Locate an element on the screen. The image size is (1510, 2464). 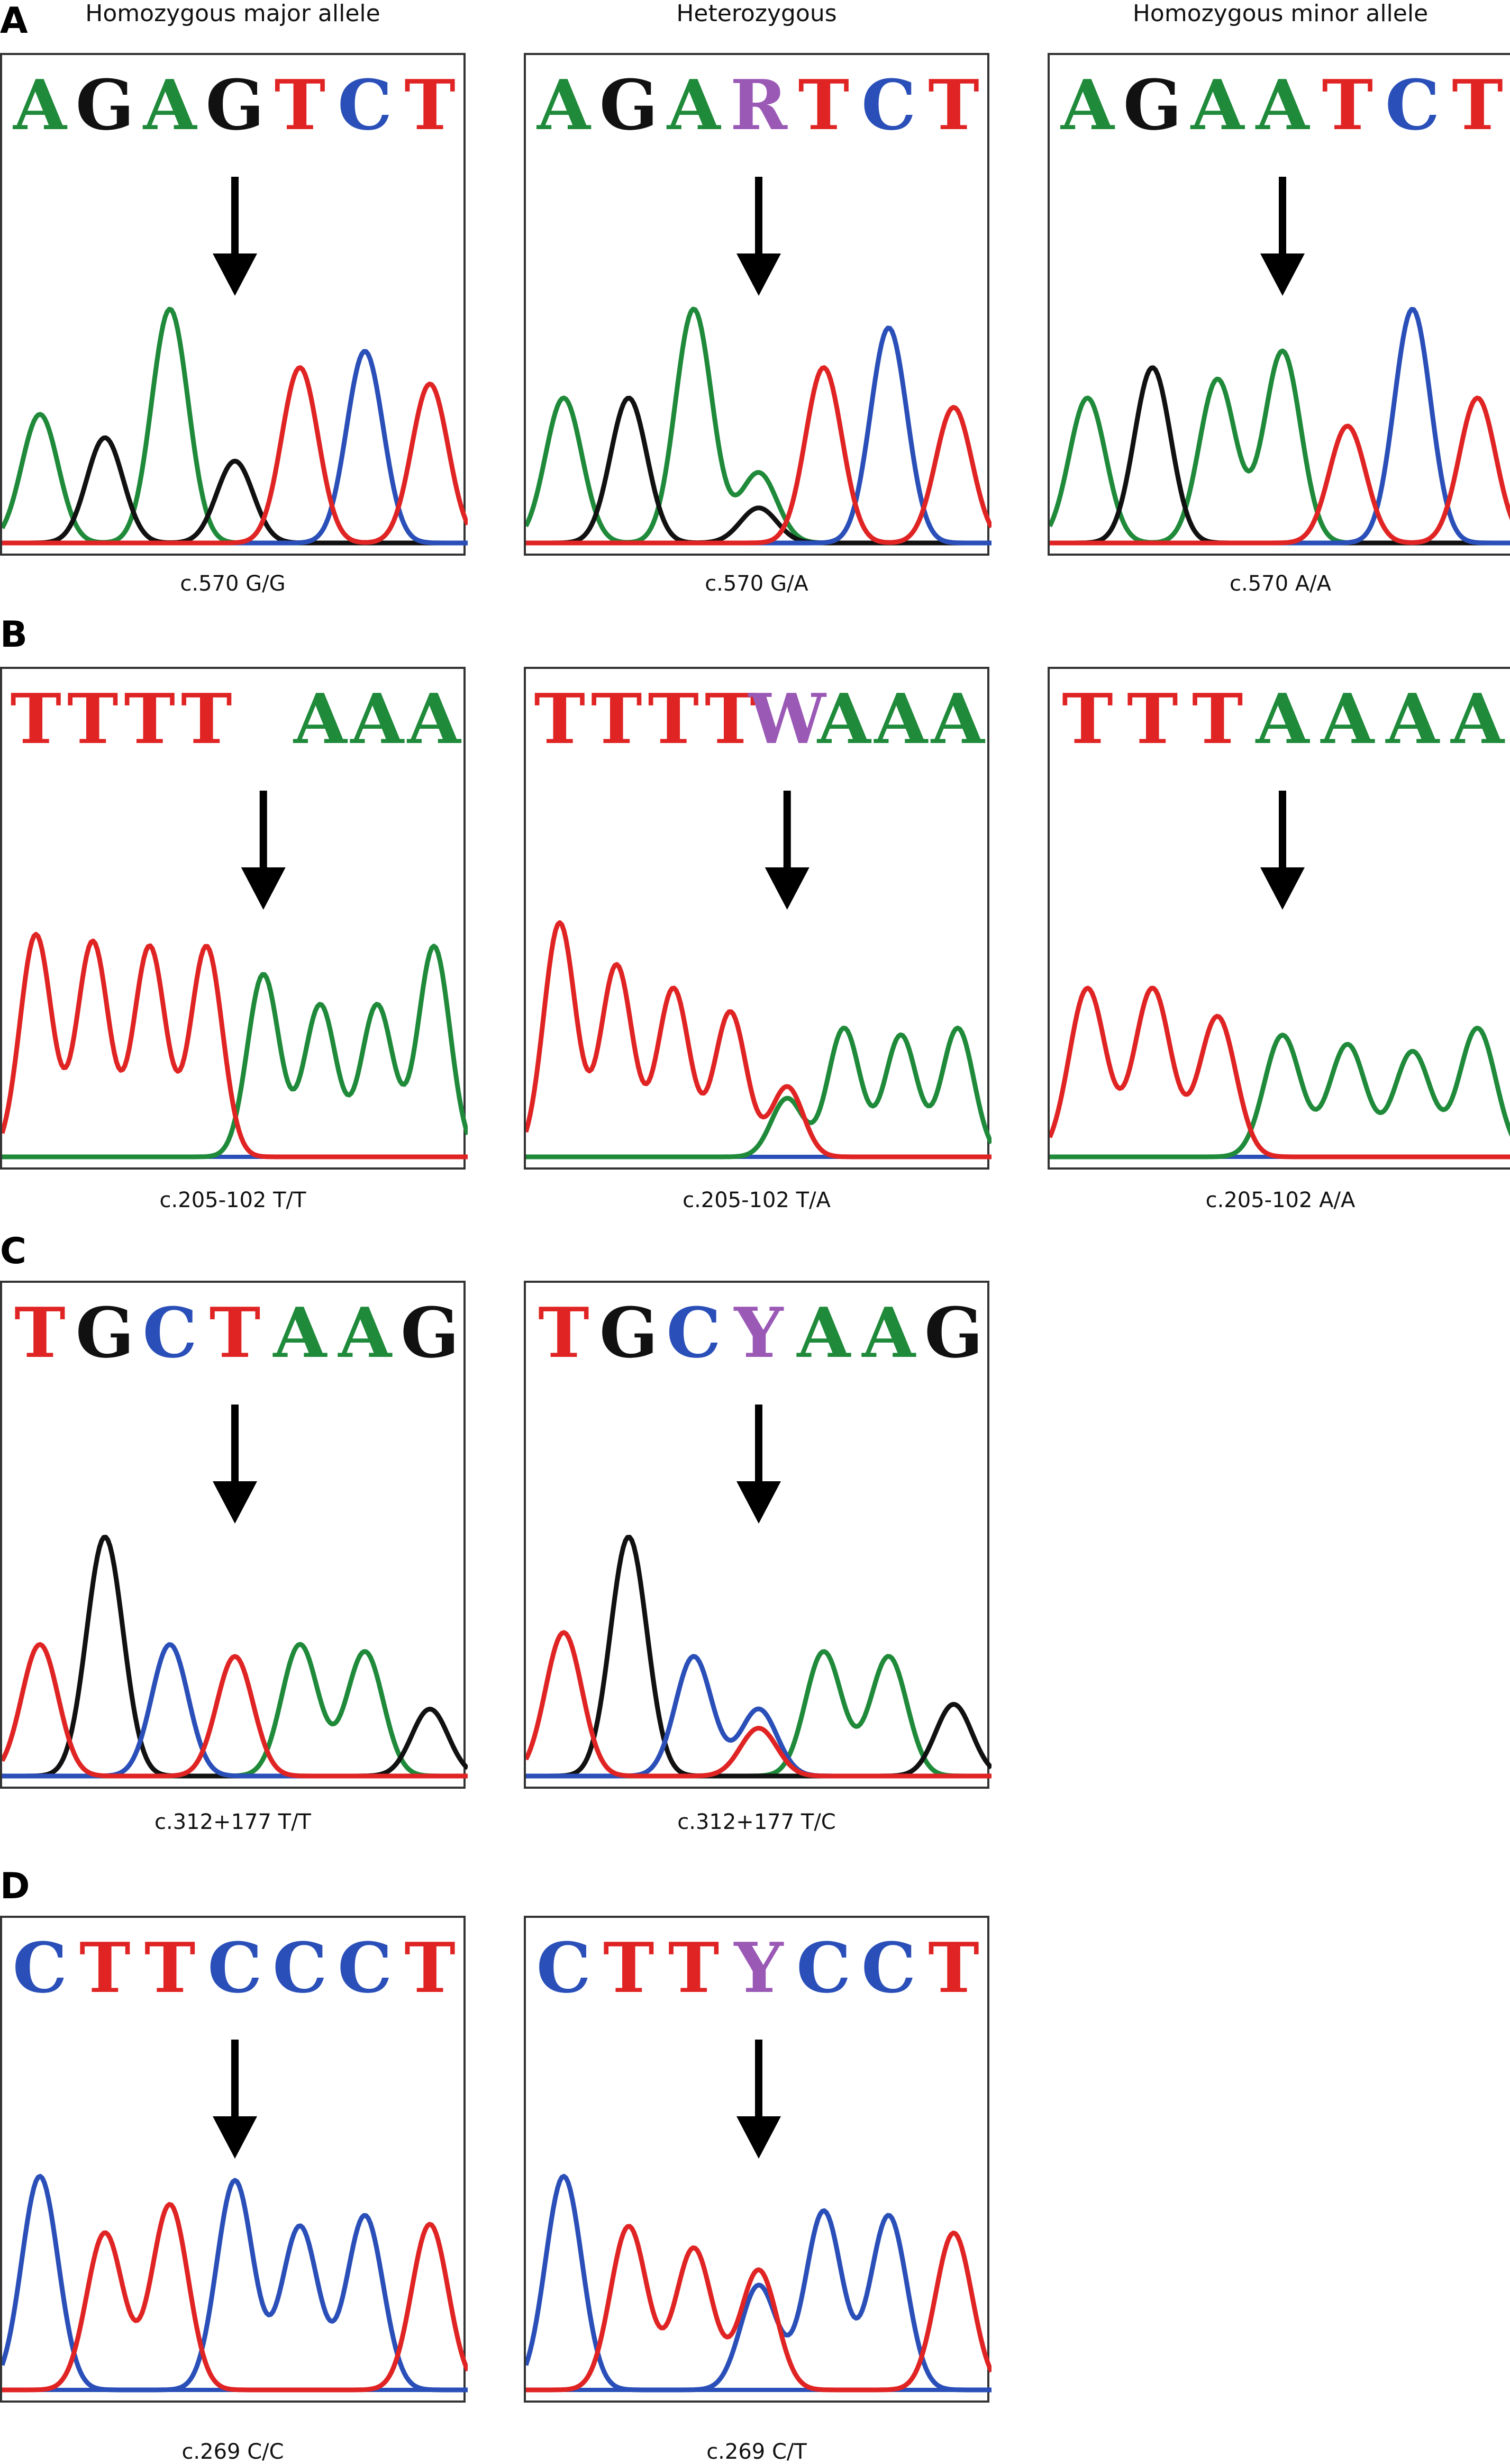
row-label-d: D is located at coordinates (15, 1886).